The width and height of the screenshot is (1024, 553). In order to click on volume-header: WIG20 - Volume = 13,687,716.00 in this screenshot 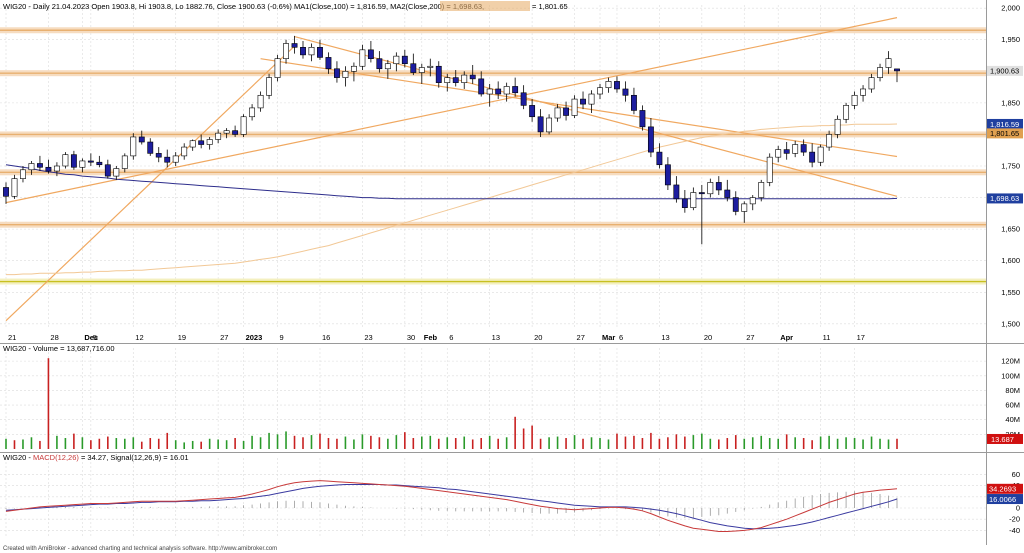, I will do `click(59, 348)`.